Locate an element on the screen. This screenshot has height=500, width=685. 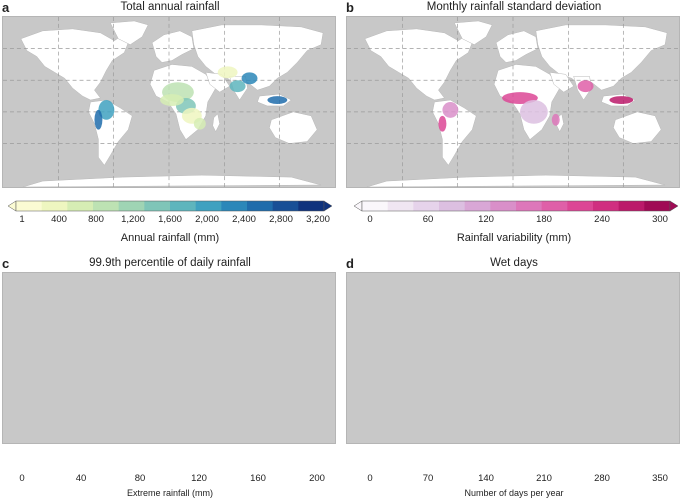
tick-label: 80 is located at coordinates (140, 478).